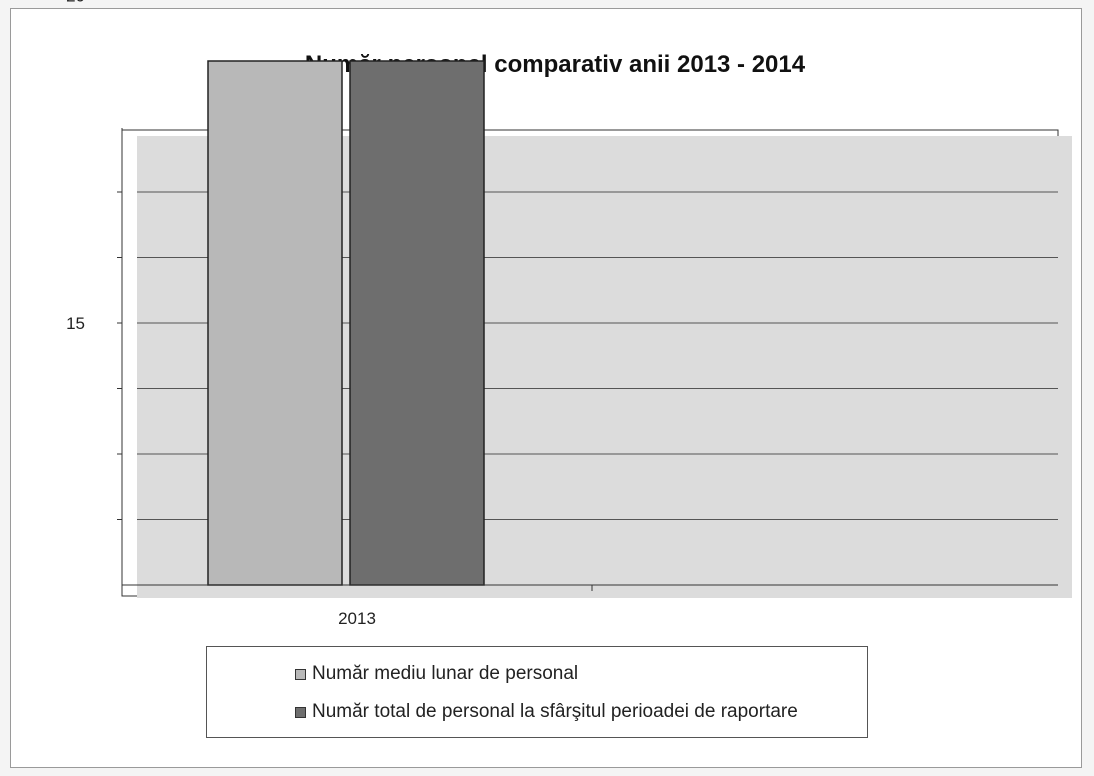  Describe the element at coordinates (75, 323) in the screenshot. I see `y-tick-label: 15` at that location.